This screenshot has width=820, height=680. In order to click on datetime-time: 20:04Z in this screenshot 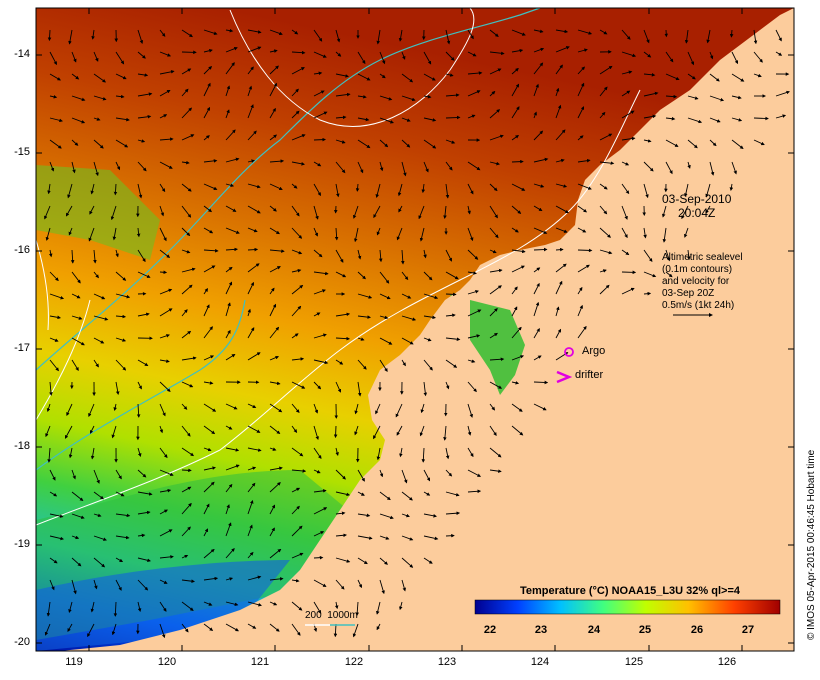, I will do `click(697, 213)`.